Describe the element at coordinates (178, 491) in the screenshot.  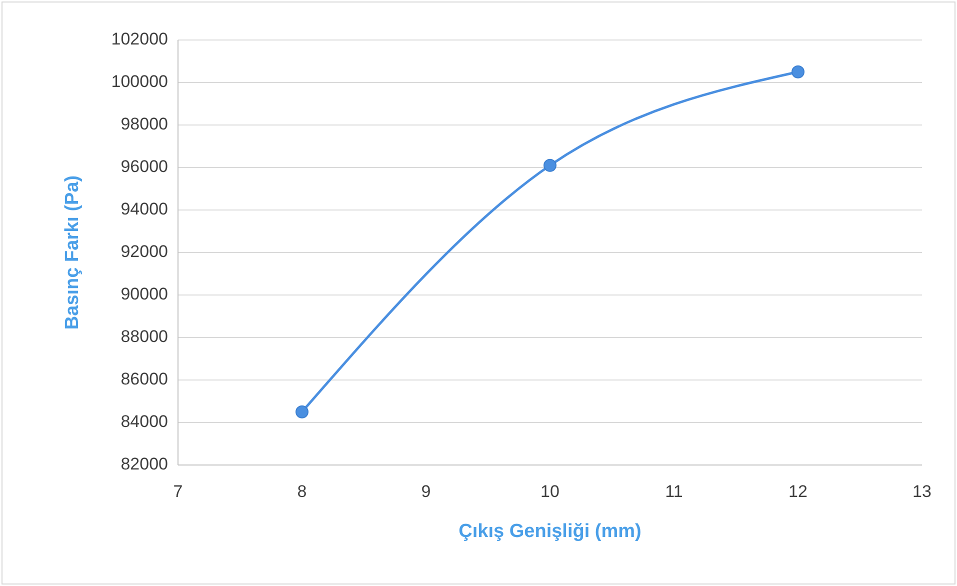
I see `x-tick-label: 7` at that location.